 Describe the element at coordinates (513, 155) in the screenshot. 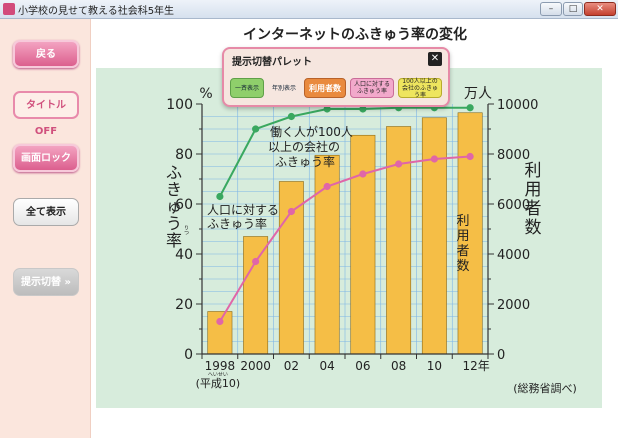

I see `right-tick-label: 8000` at that location.